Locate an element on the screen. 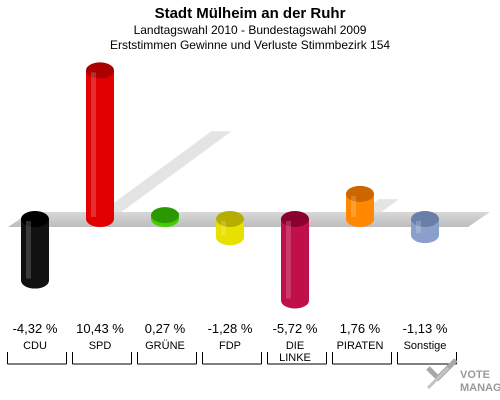 Image resolution: width=500 pixels, height=400 pixels. value-label-4: -5,72 % is located at coordinates (295, 328).